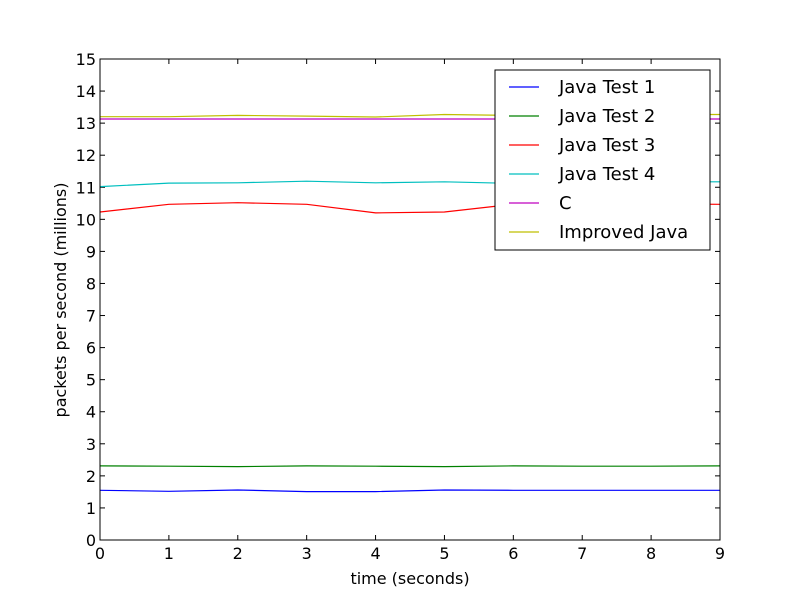  I want to click on y-axis-label: packets per second (millions), so click(60, 300).